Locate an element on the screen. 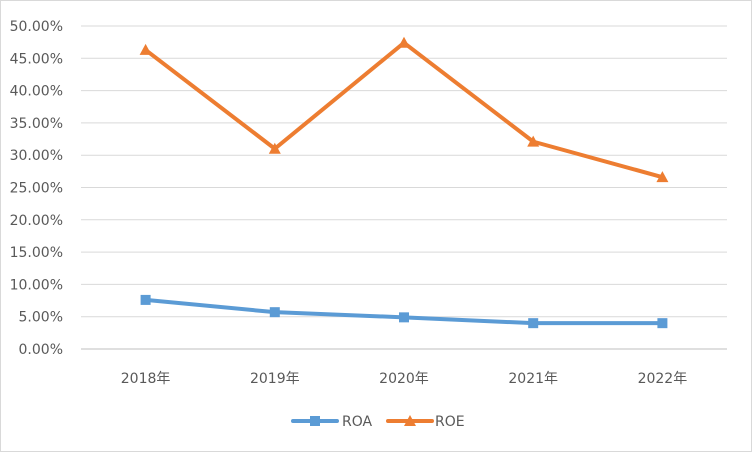  x-tick-label: 2019年 is located at coordinates (275, 379).